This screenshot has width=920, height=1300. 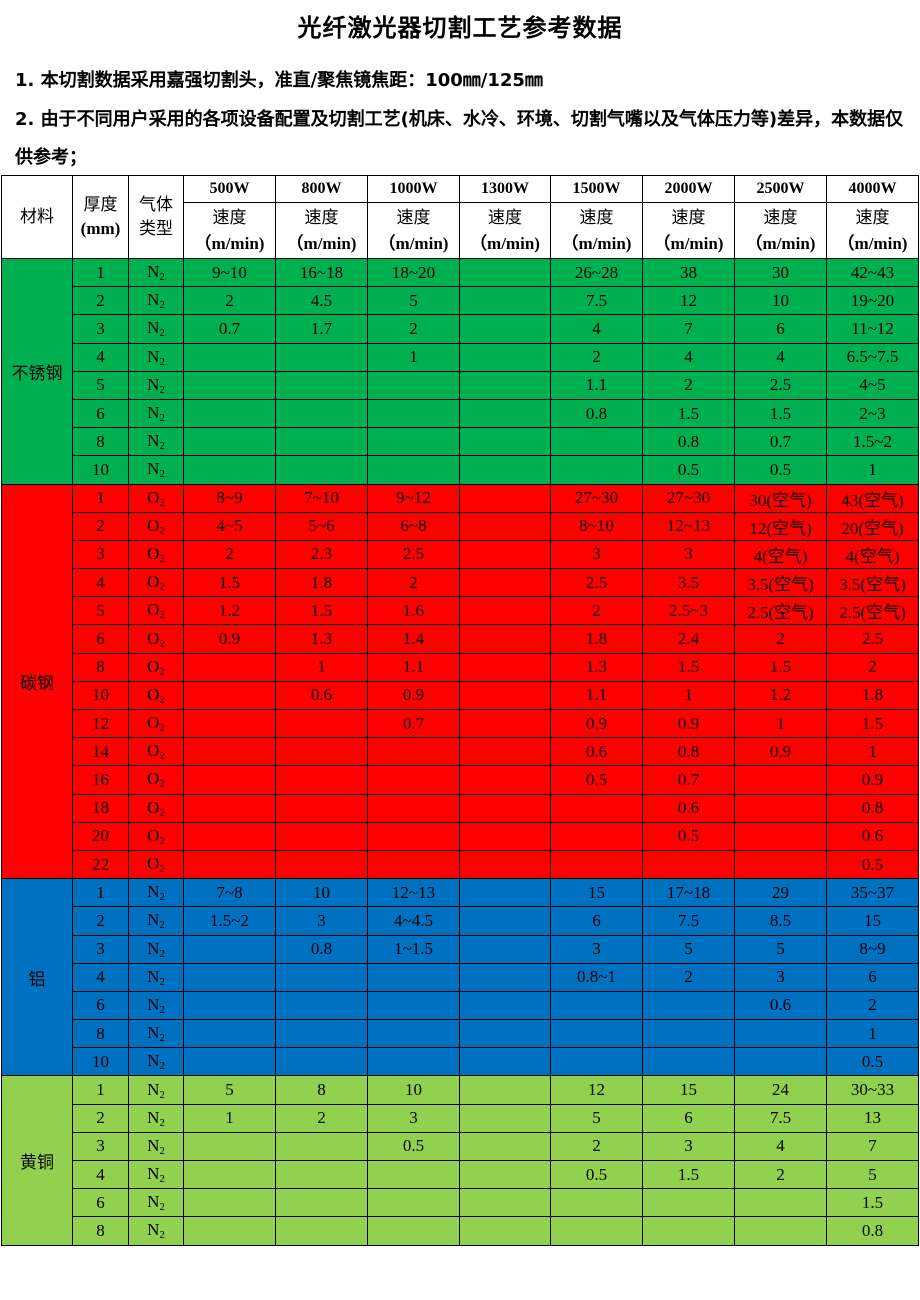 I want to click on speed-cell: 7~8, so click(x=229, y=893).